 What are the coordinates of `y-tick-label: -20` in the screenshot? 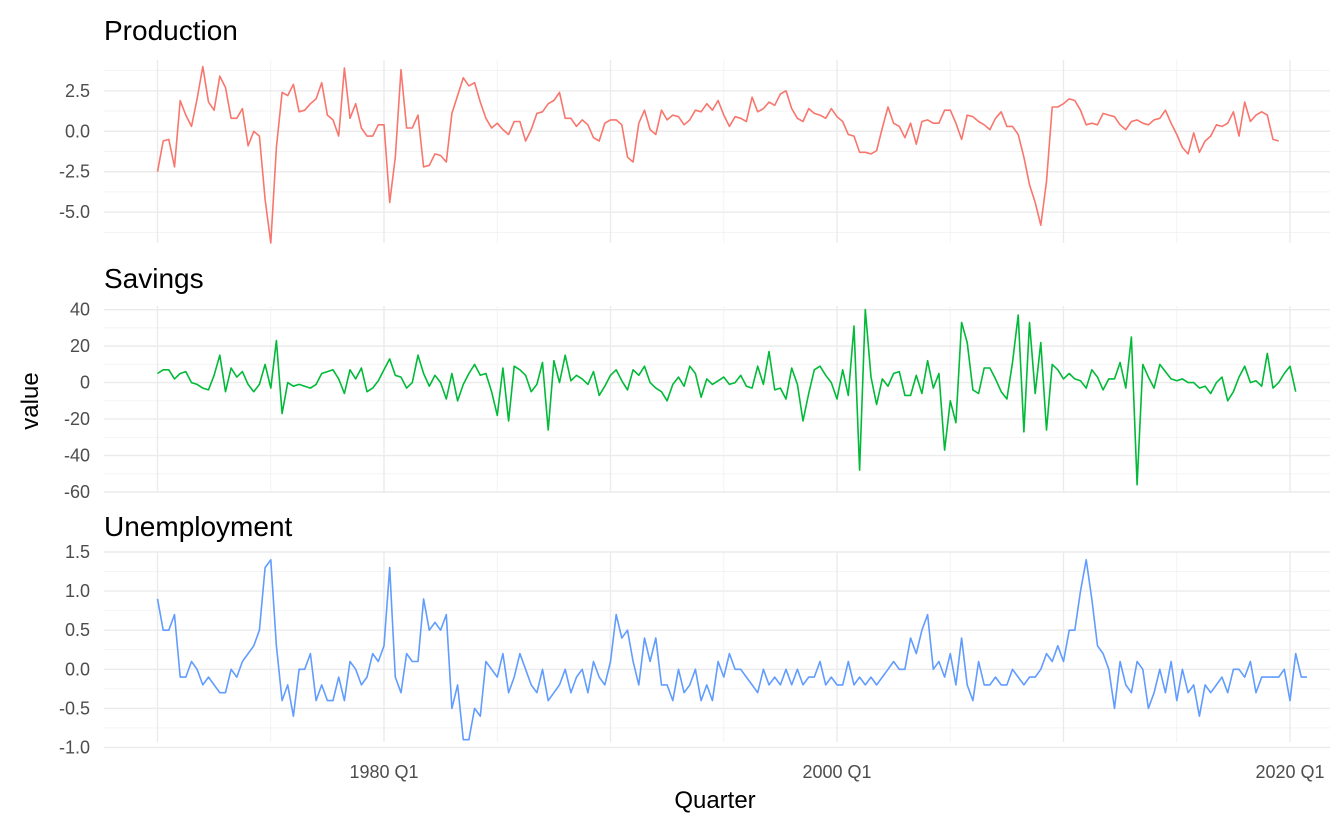 It's located at (77, 419).